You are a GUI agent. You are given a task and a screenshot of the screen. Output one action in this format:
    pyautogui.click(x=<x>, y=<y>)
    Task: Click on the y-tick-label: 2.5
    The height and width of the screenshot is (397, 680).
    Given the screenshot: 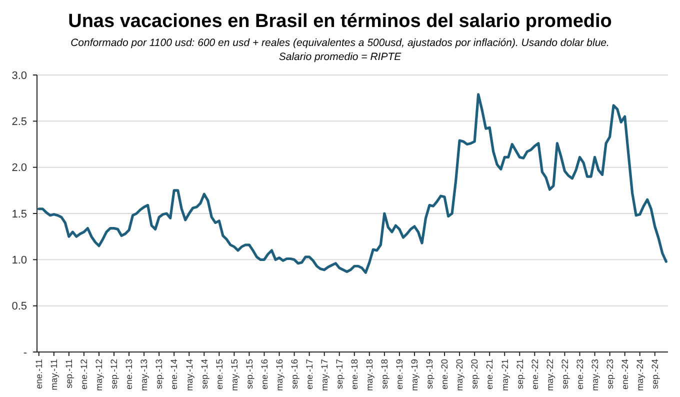 What is the action you would take?
    pyautogui.click(x=19, y=122)
    